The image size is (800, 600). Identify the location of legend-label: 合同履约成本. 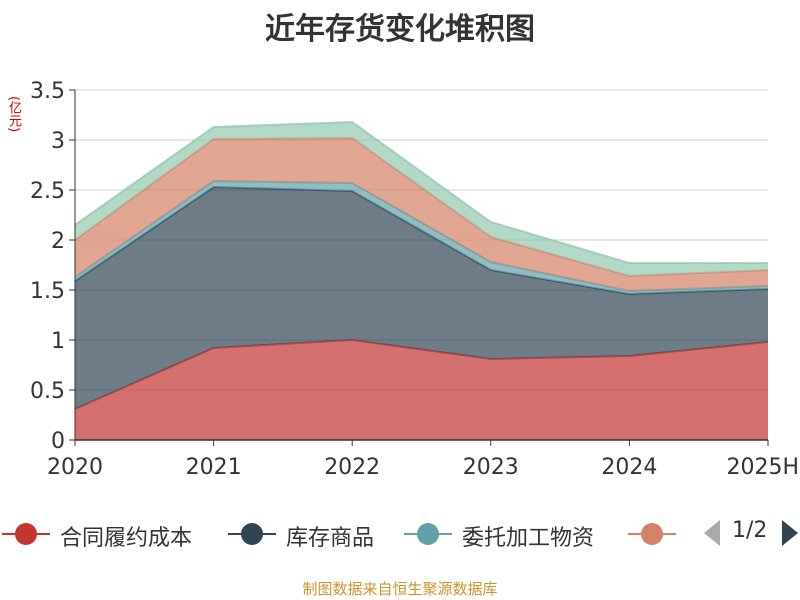
(126, 538).